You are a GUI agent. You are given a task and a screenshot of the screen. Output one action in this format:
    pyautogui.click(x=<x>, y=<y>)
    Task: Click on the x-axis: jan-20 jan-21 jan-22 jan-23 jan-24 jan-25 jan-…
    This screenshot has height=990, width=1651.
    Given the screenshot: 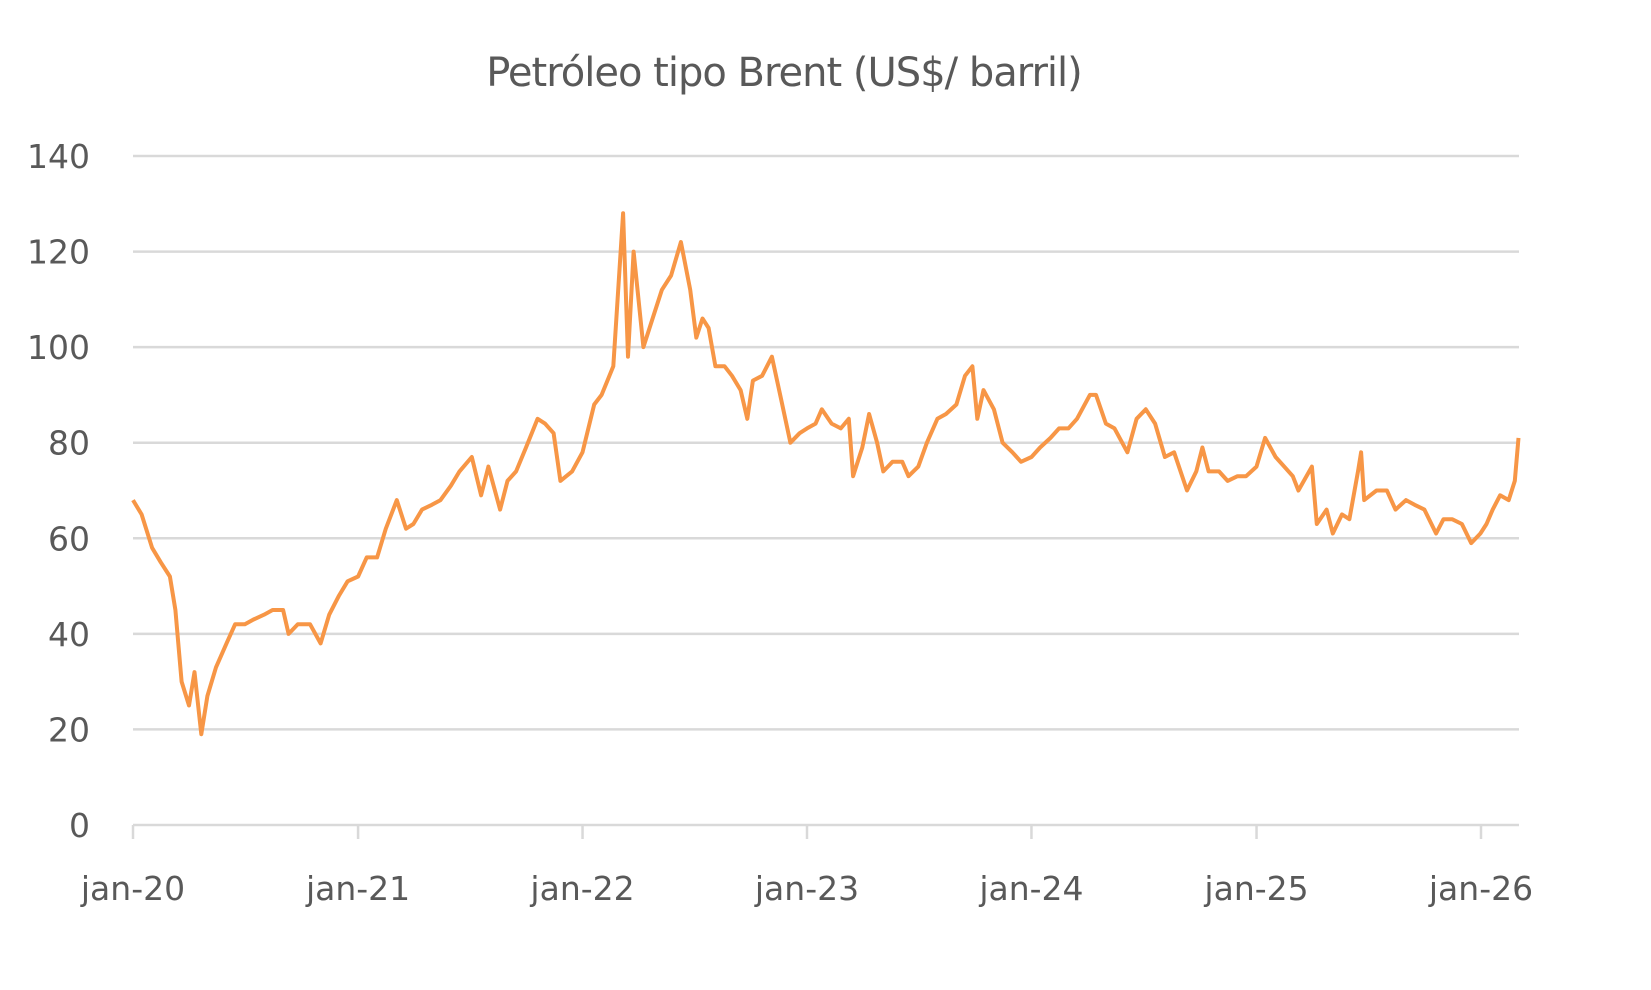 What is the action you would take?
    pyautogui.click(x=806, y=865)
    